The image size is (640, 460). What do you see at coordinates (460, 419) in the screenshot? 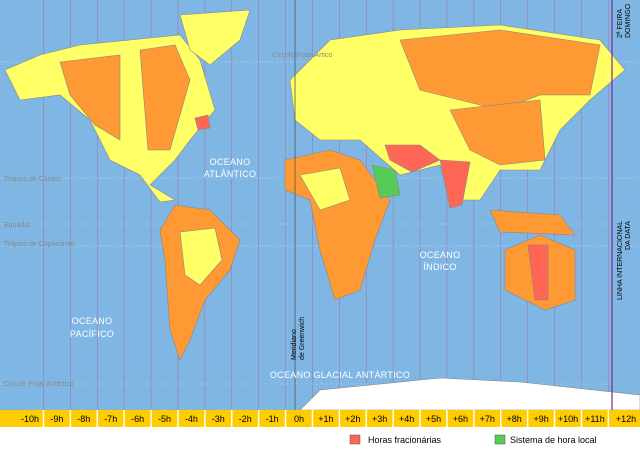
I see `zone-label: +6h` at bounding box center [460, 419].